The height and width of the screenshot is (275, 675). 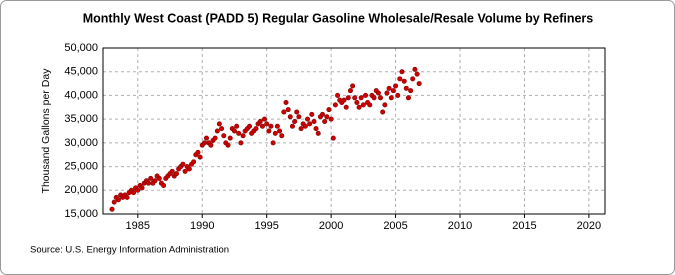 I want to click on x-tick-label: 2015, so click(x=524, y=226).